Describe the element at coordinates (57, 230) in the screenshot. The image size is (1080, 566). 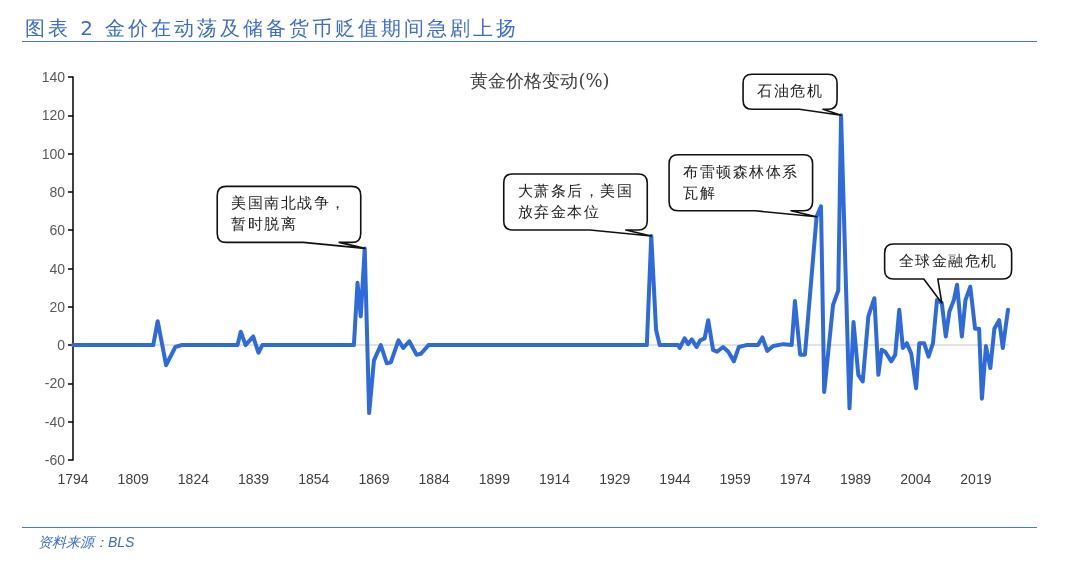
I see `y-tick-label: 60` at that location.